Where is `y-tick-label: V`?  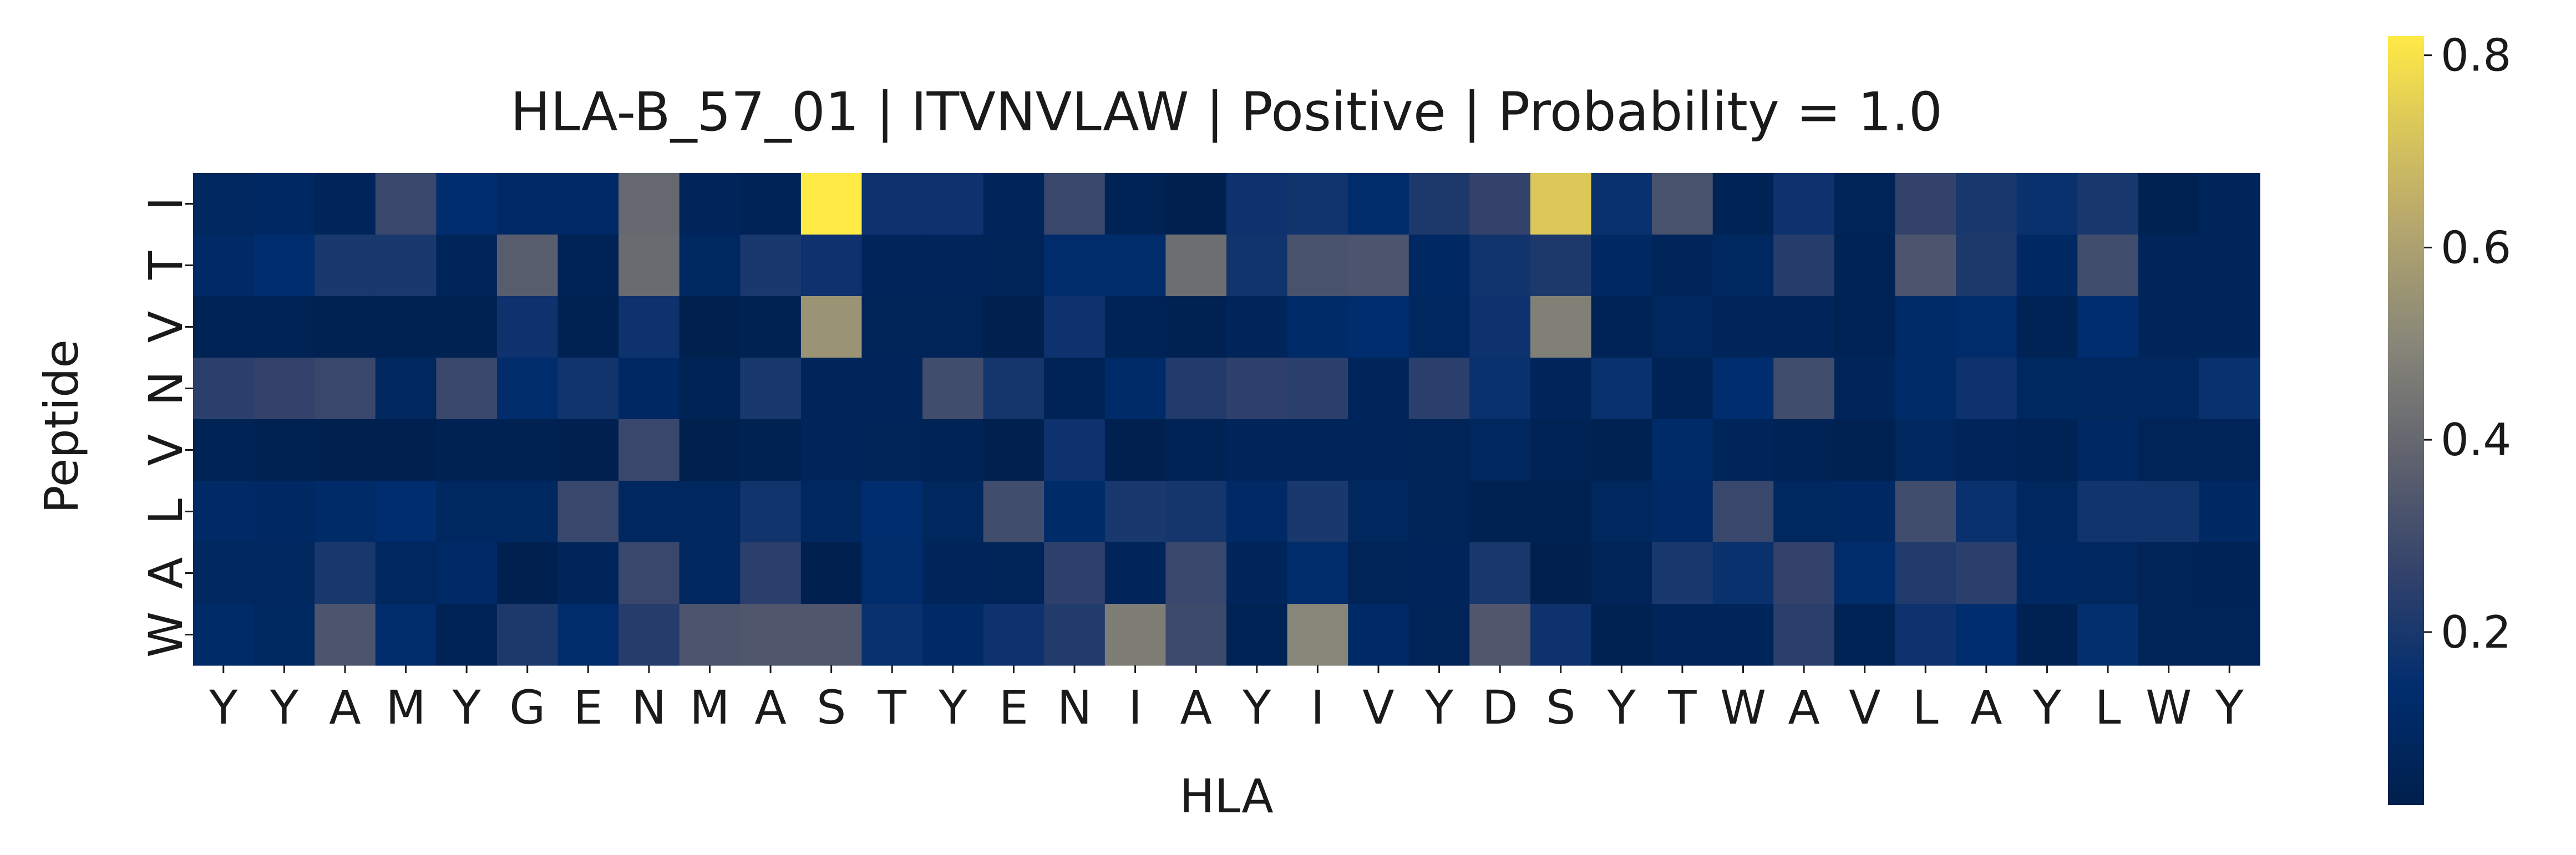 y-tick-label: V is located at coordinates (166, 450).